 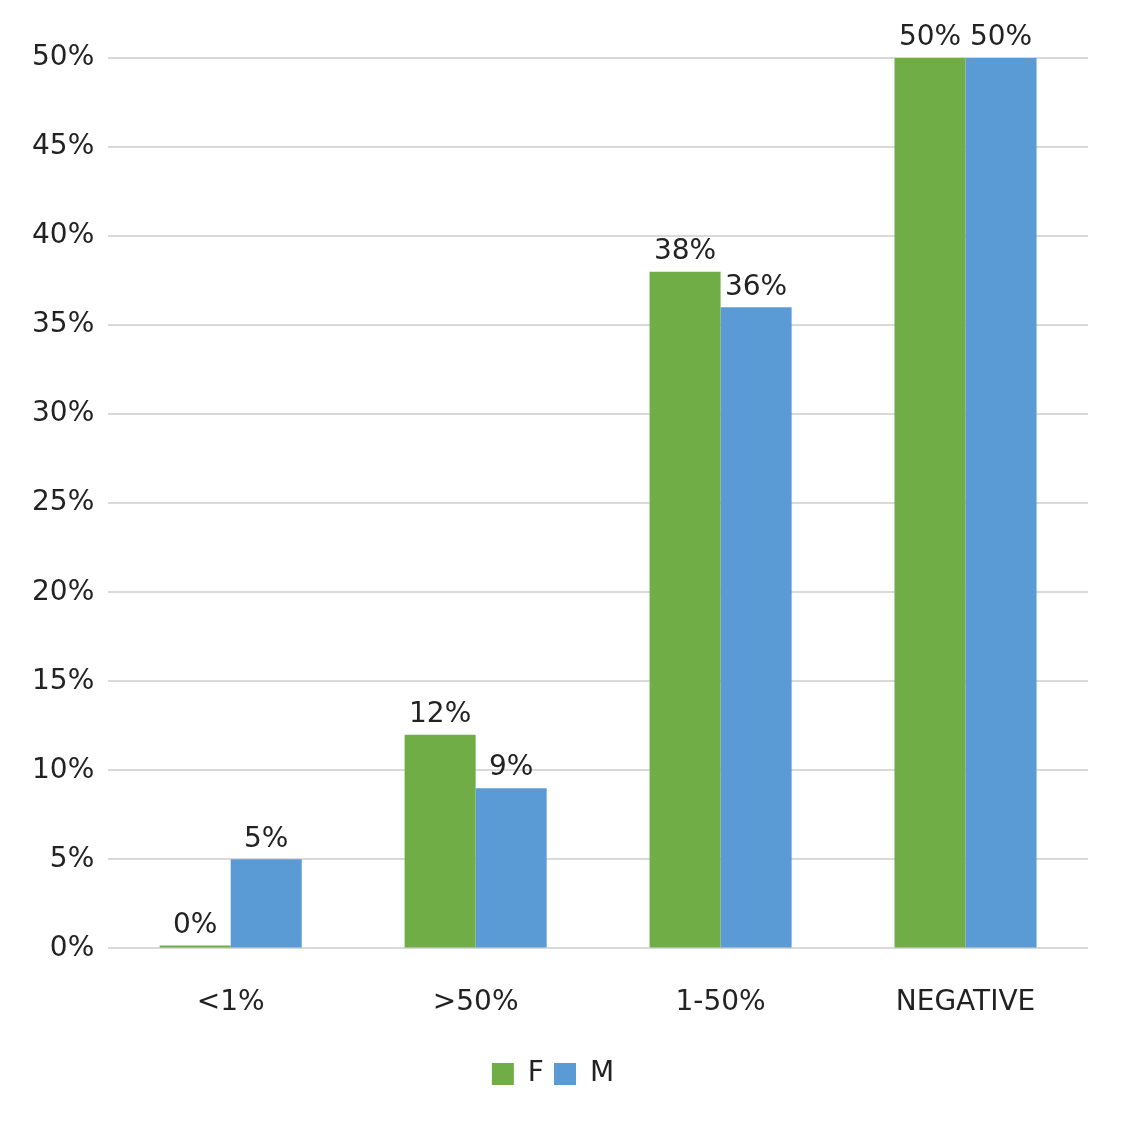 What do you see at coordinates (63, 56) in the screenshot?
I see `y-tick-label: 50%` at bounding box center [63, 56].